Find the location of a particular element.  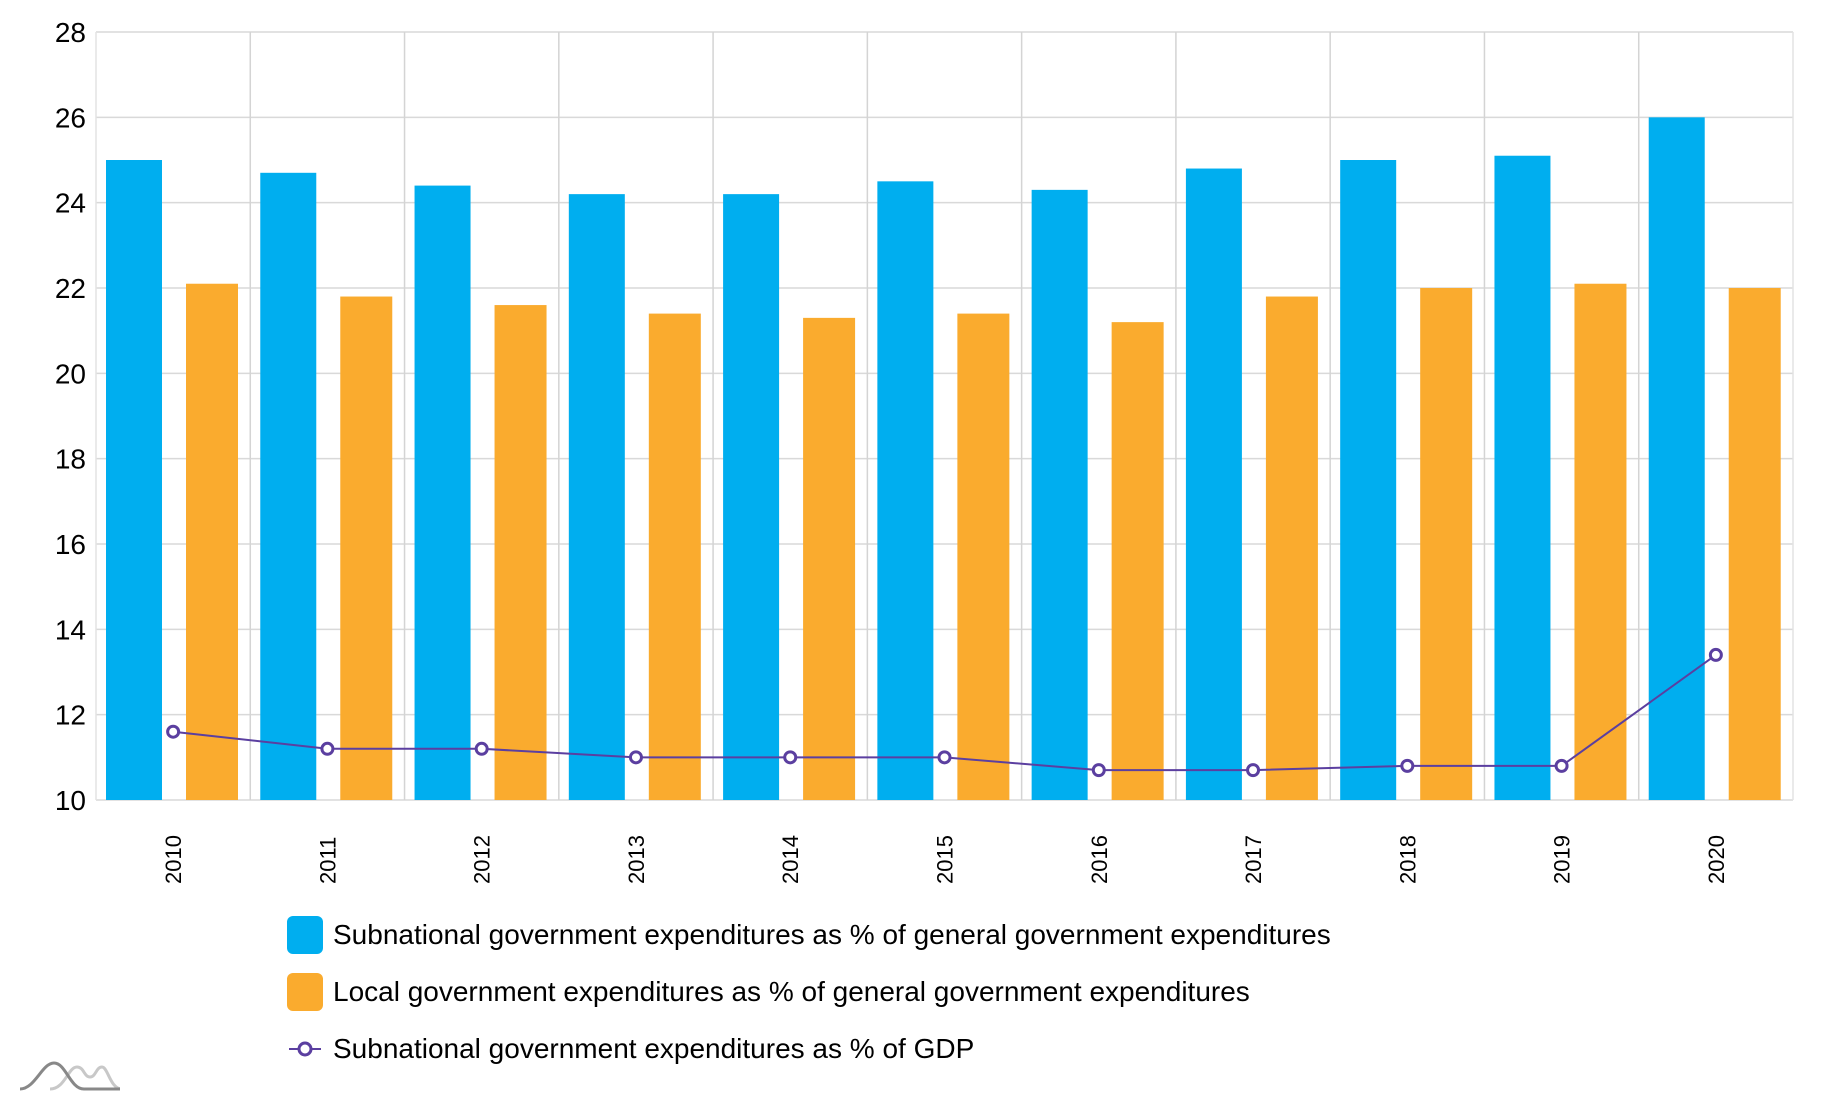

x-tick-label: 2013 is located at coordinates (636, 859).